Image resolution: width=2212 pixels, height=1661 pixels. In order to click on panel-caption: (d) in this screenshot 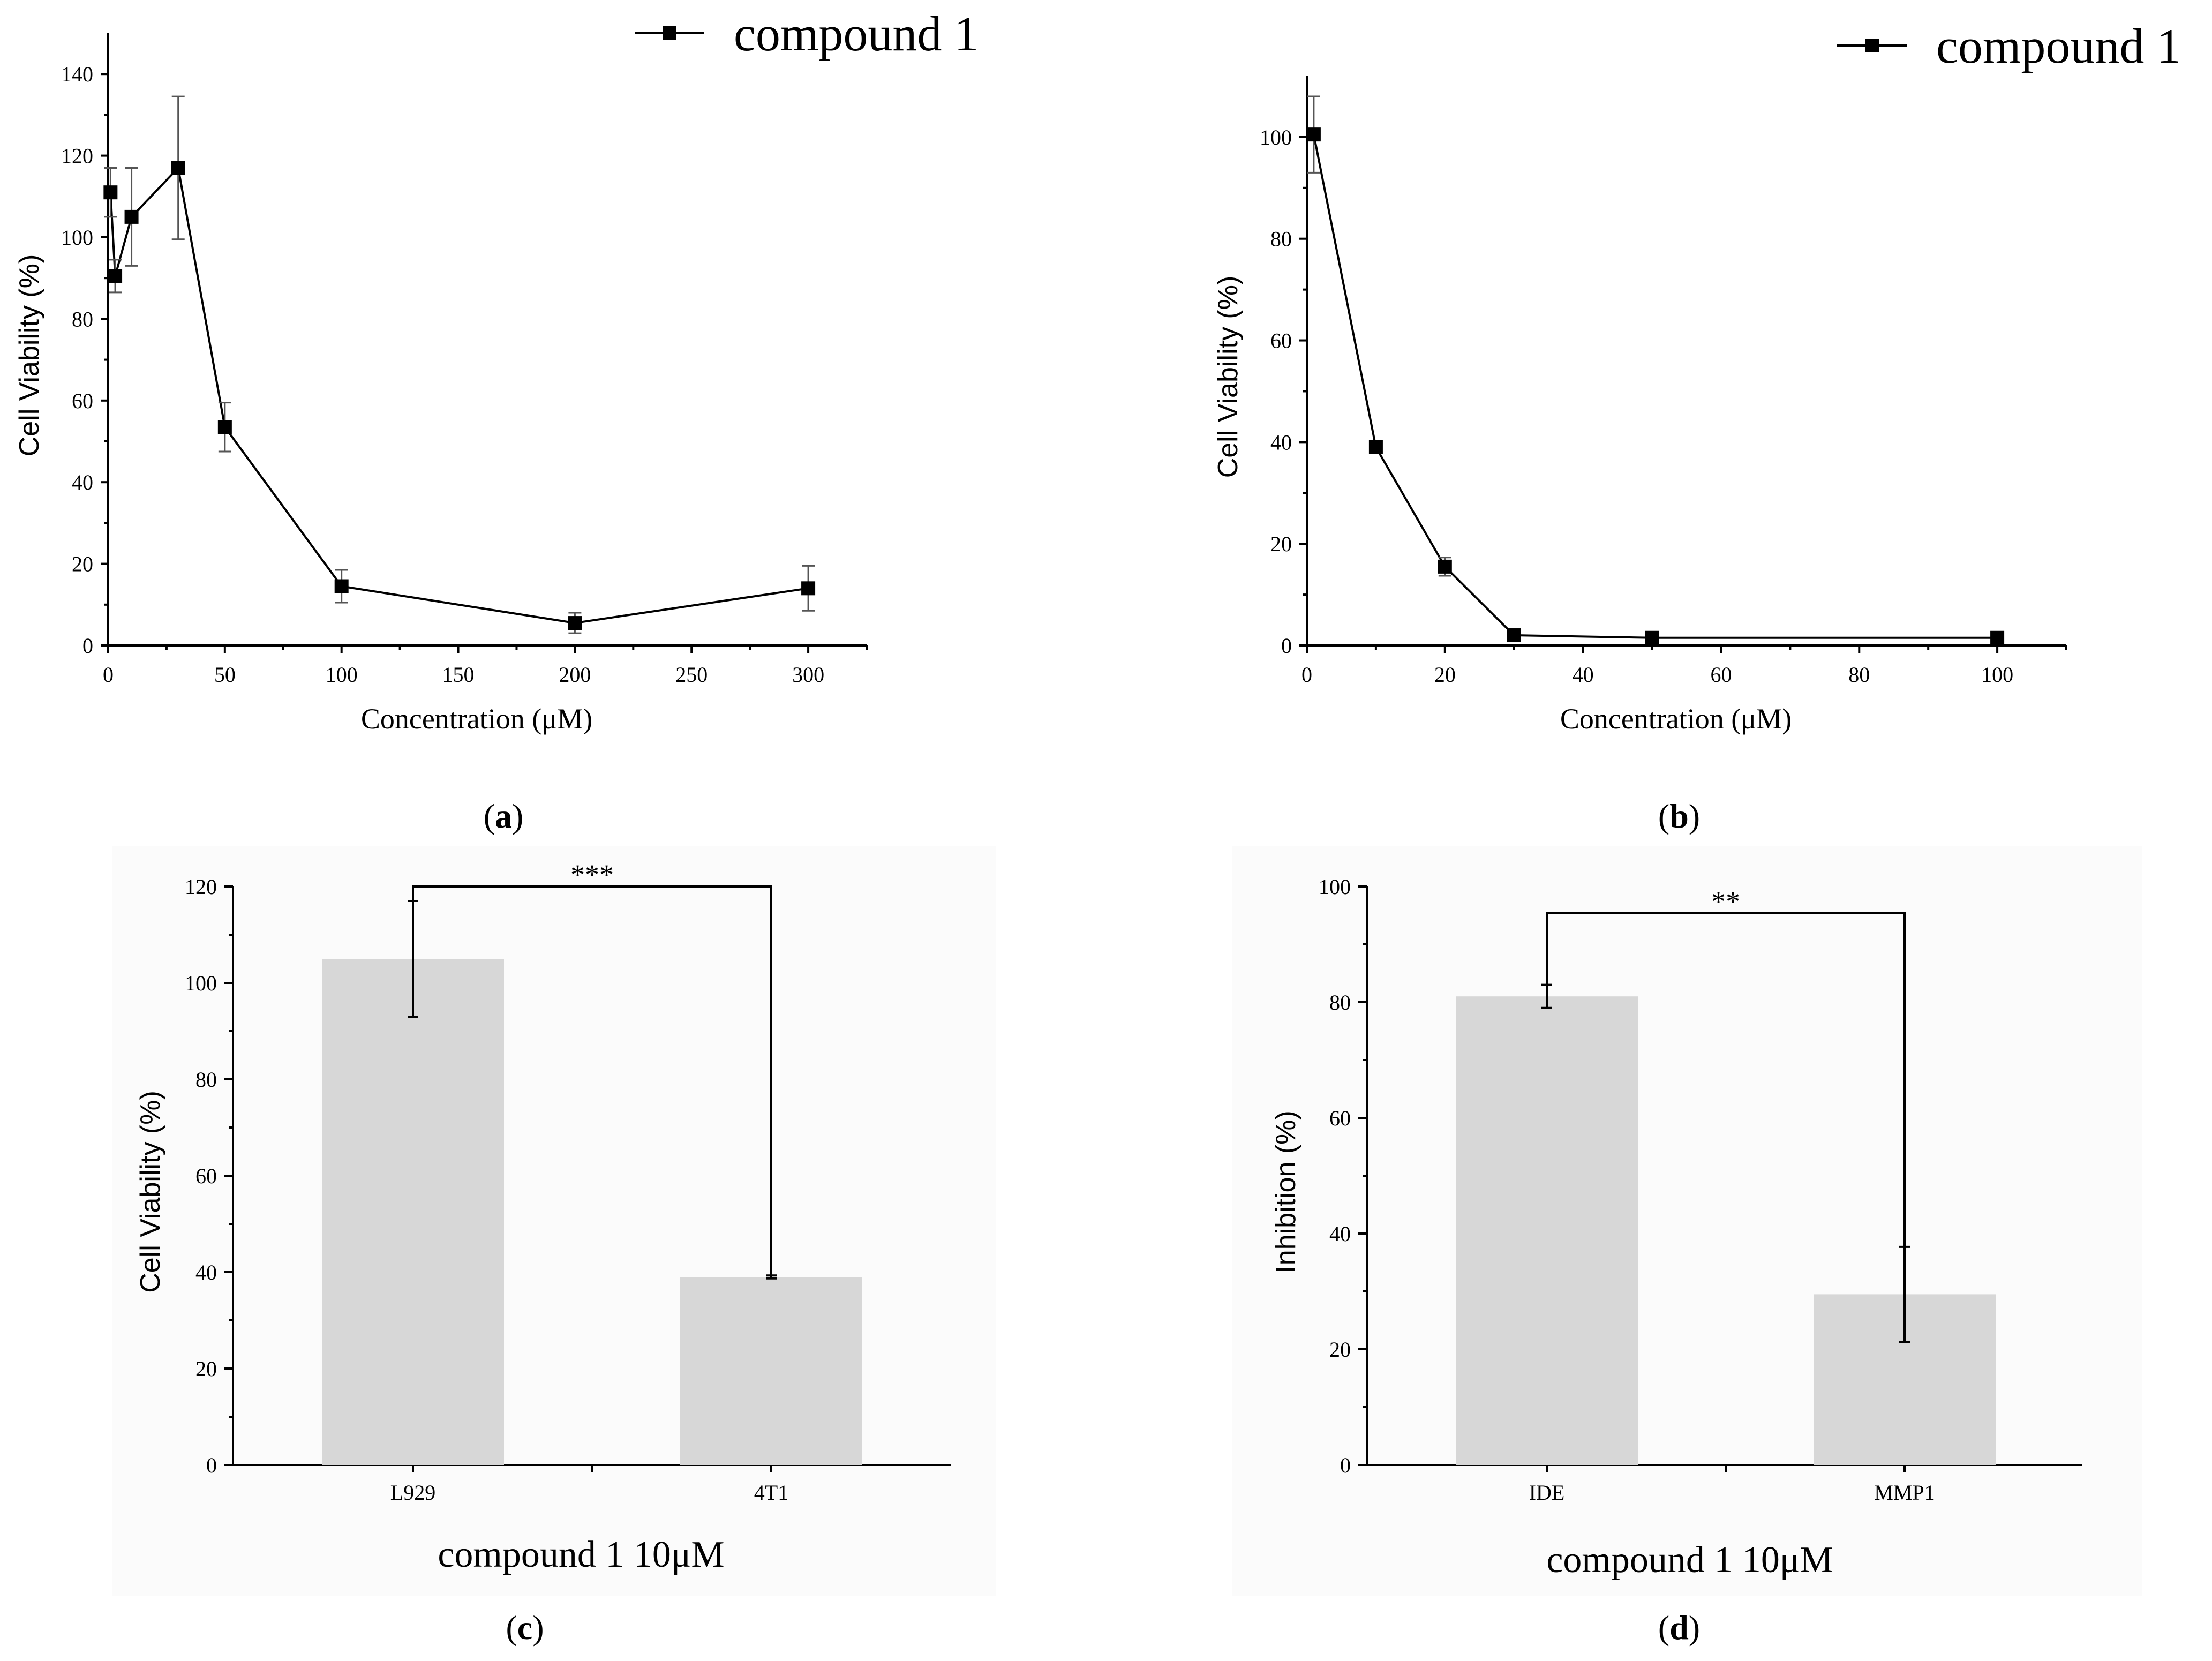, I will do `click(1679, 1628)`.